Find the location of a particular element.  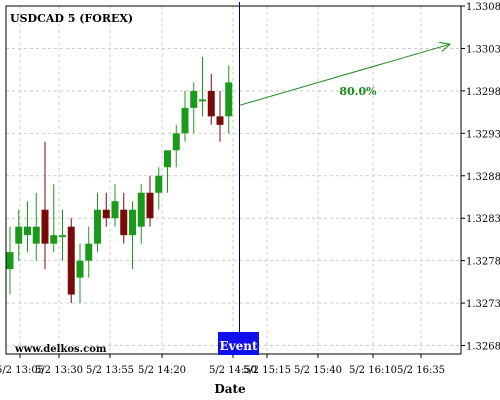

y-tick-label: 1.3308 is located at coordinates (483, 7).